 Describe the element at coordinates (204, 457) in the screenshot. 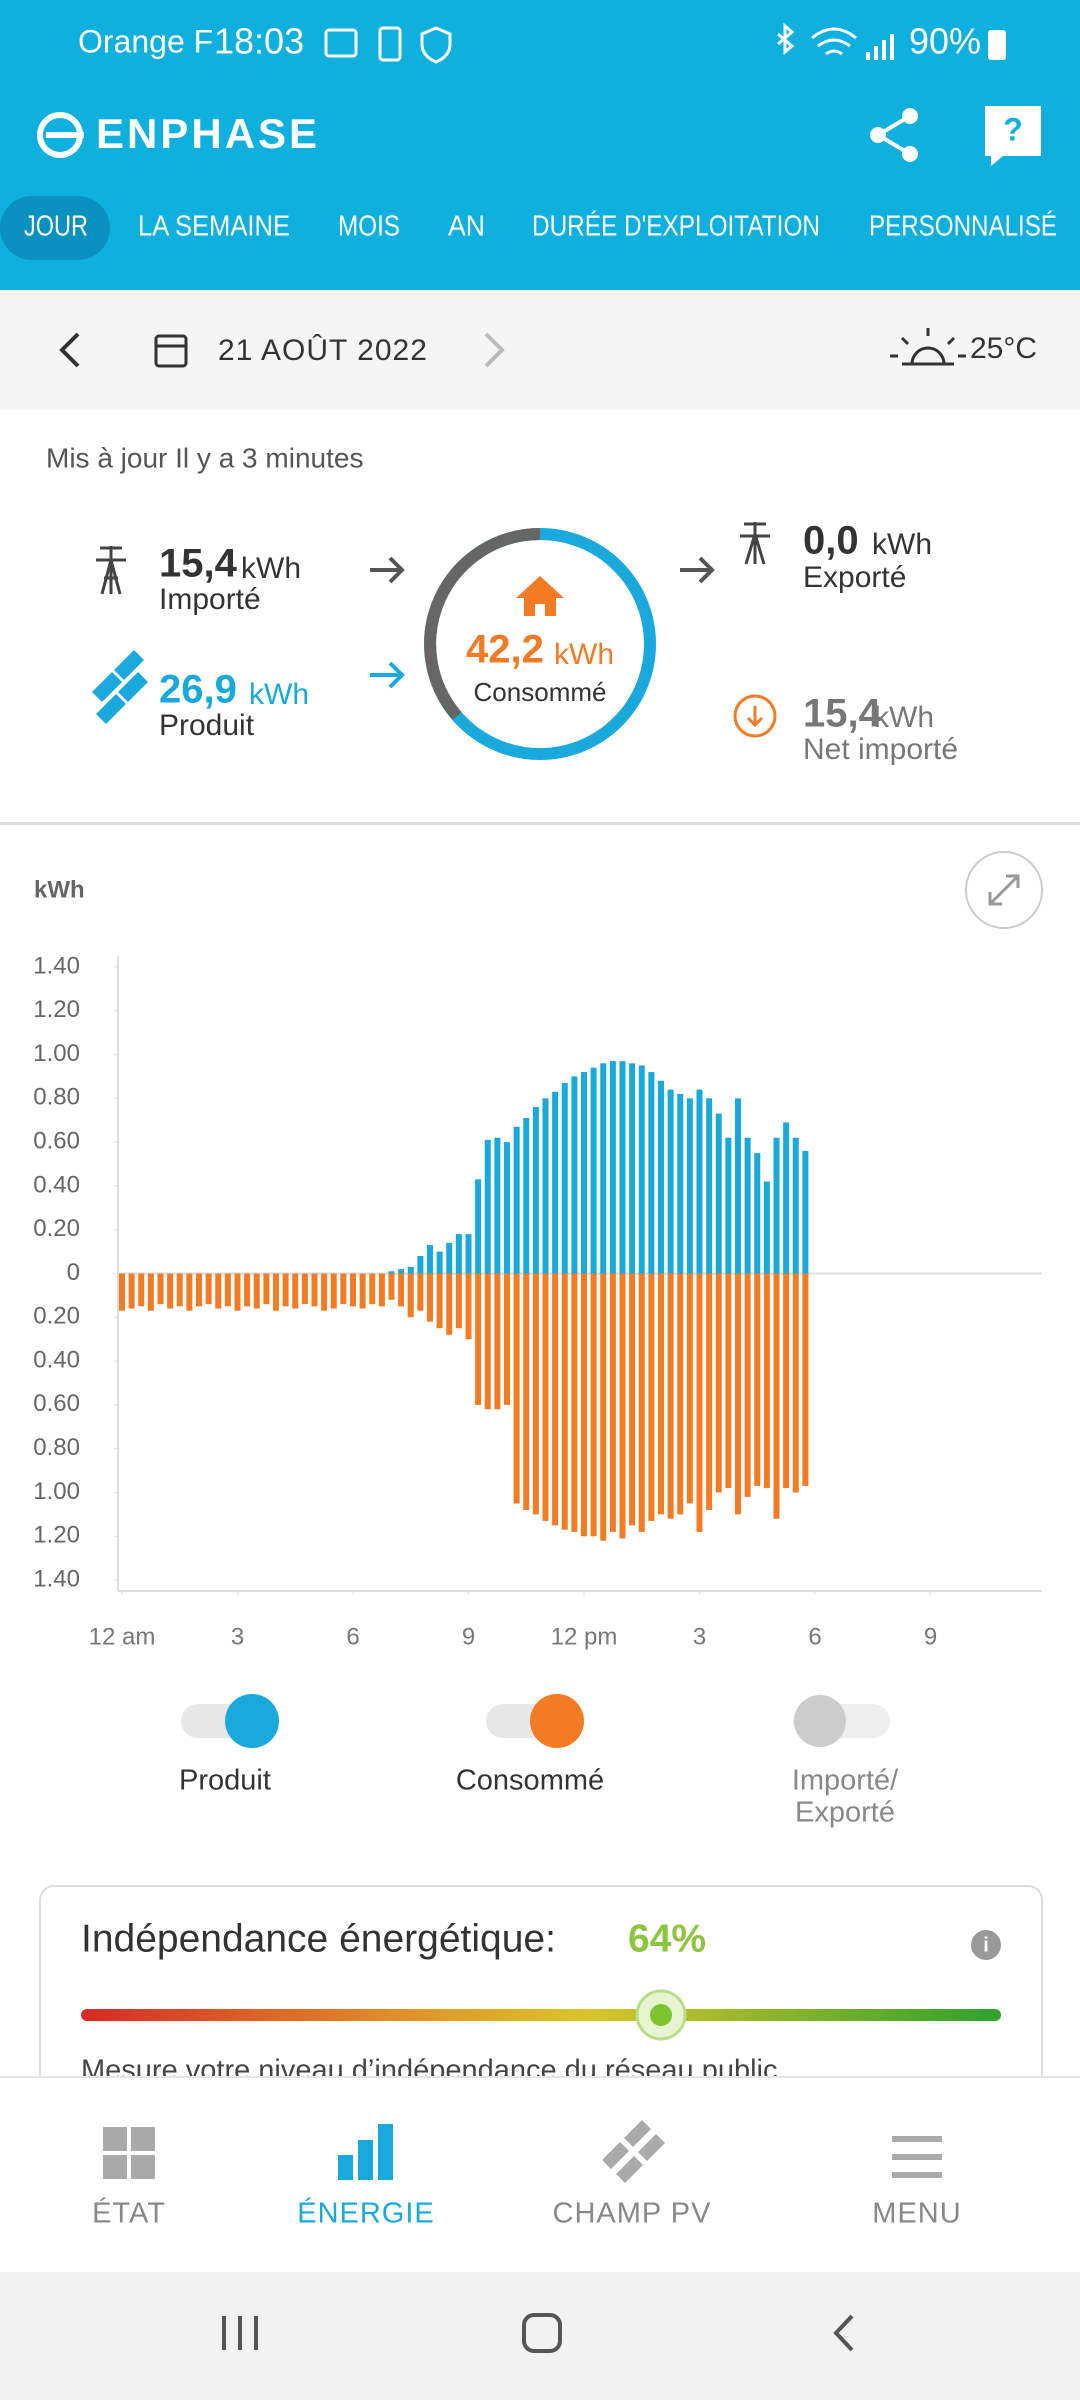

I see `updated-note: Mis à jour Il y a 3 minutes` at that location.